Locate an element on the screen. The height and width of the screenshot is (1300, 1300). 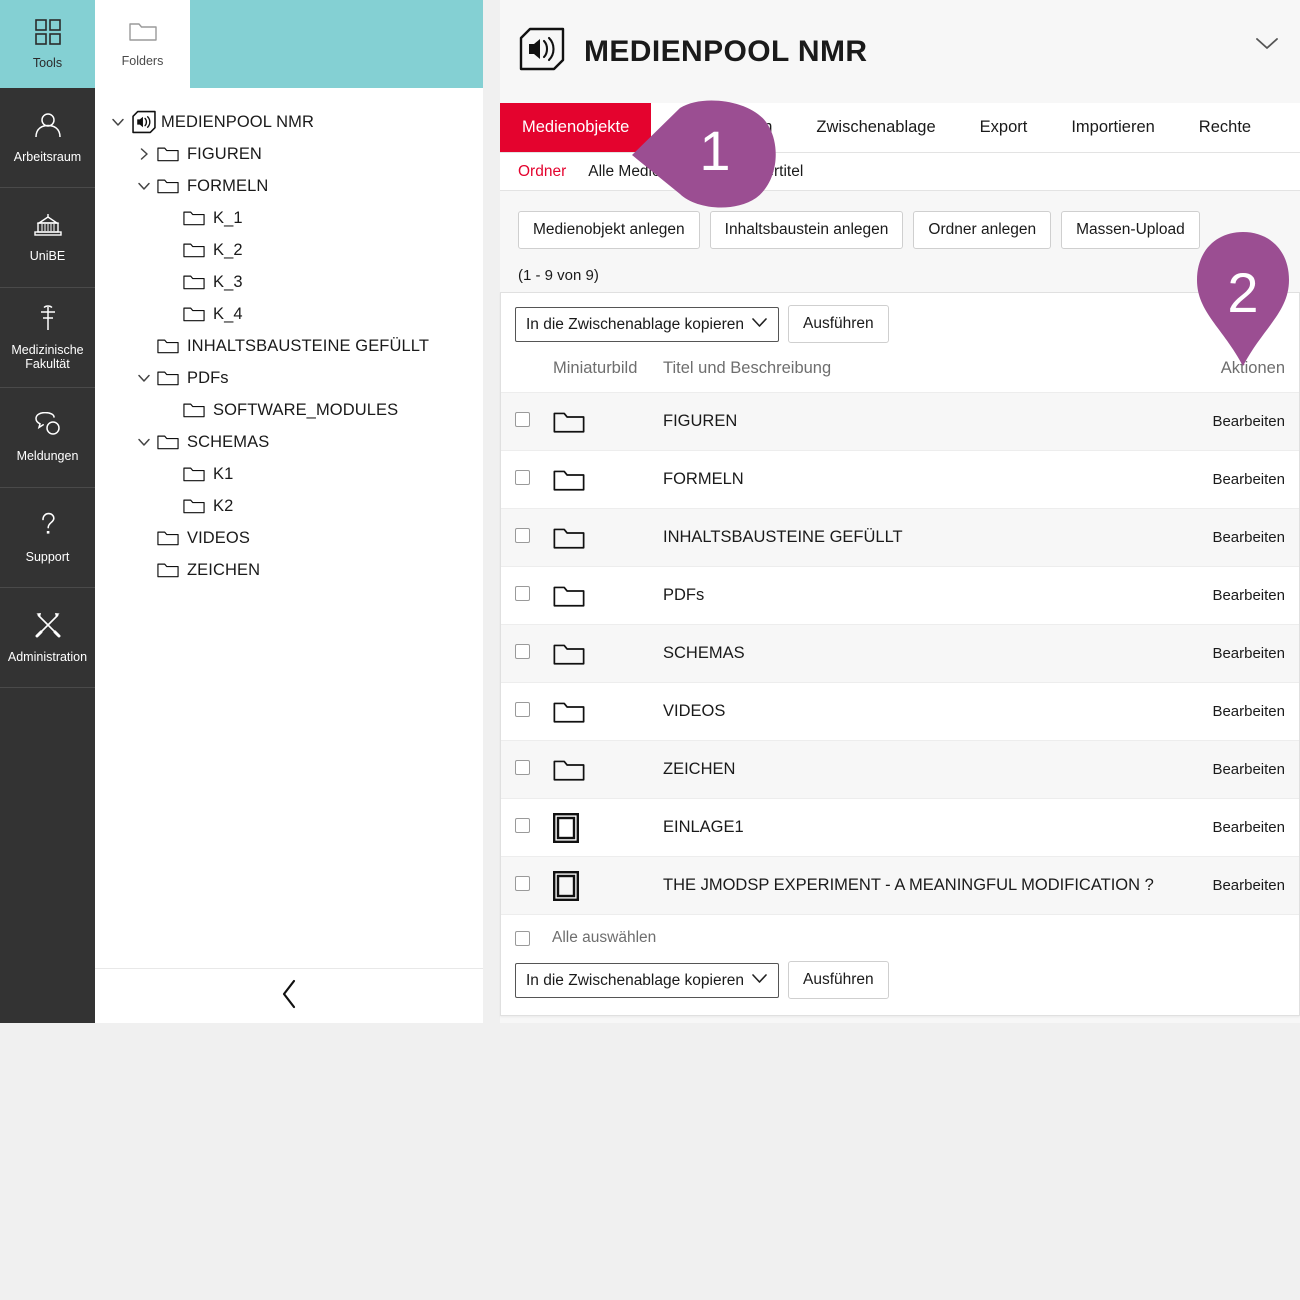
tab-einstellungen: Einstellungen is located at coordinates (722, 127).